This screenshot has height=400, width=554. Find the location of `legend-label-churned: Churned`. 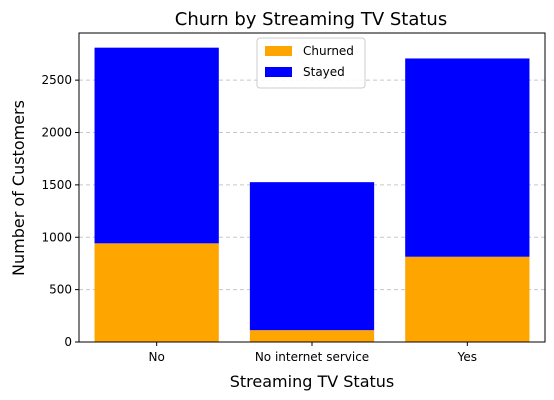

legend-label-churned: Churned is located at coordinates (328, 51).